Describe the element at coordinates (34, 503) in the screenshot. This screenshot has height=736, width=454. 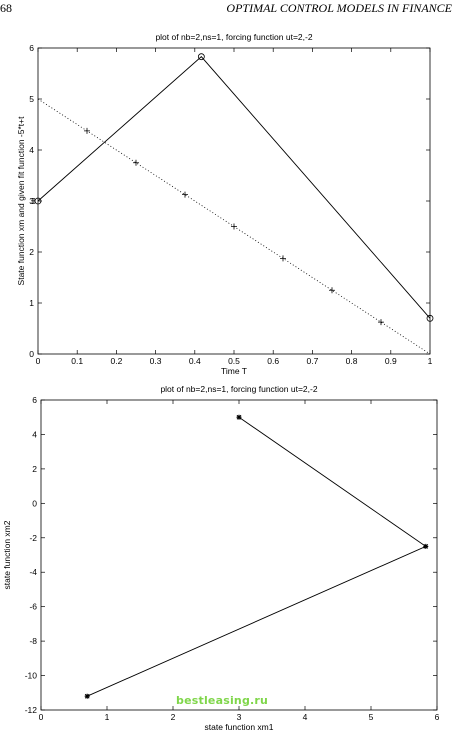
I see `chart2-y-tick-label: 0` at that location.